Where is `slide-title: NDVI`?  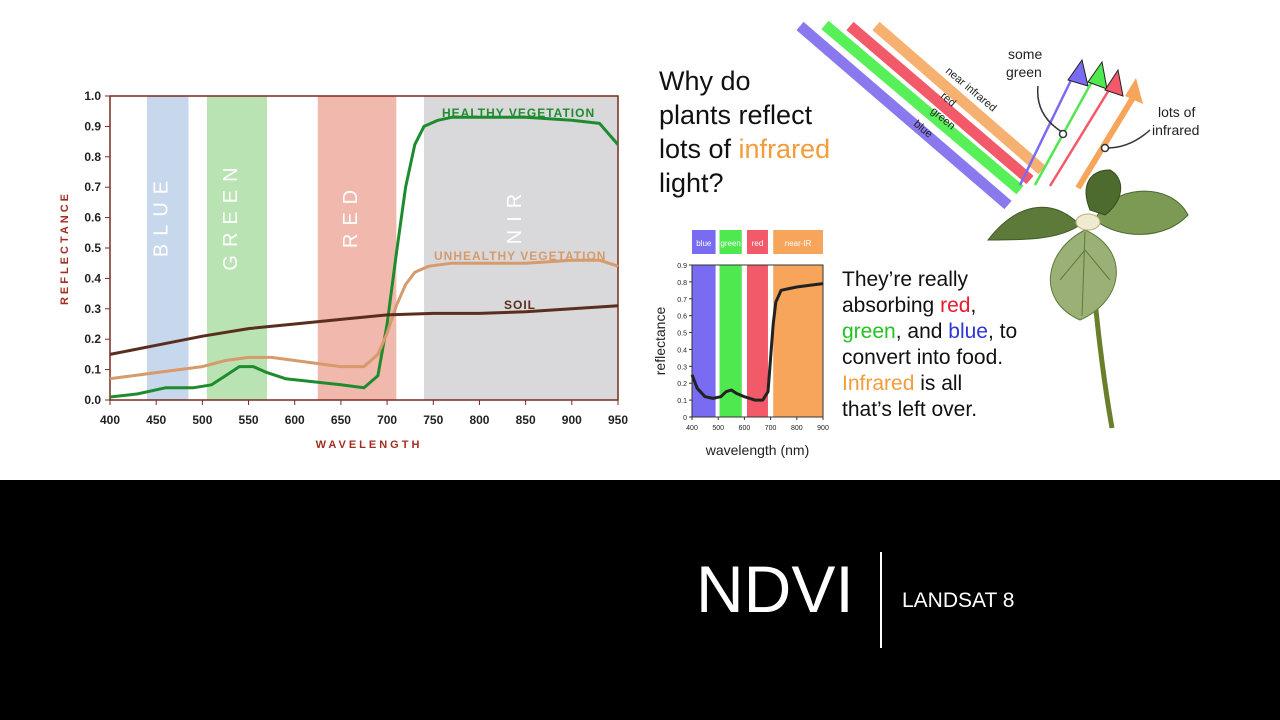 slide-title: NDVI is located at coordinates (775, 589).